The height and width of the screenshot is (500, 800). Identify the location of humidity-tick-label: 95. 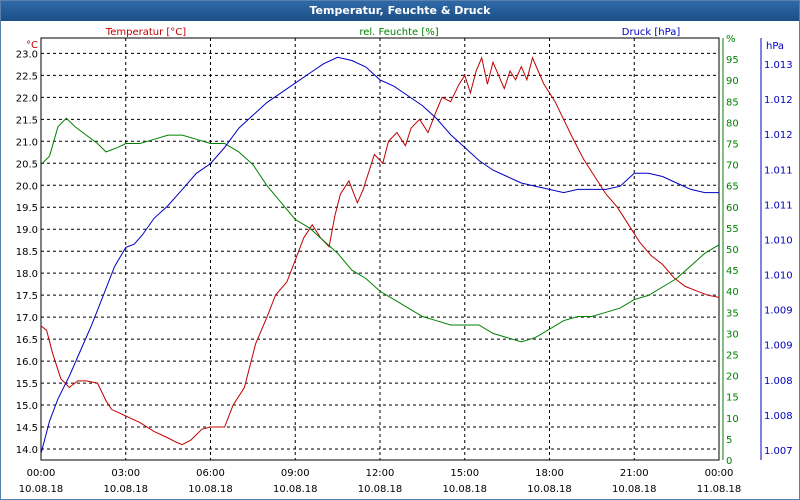
(732, 60).